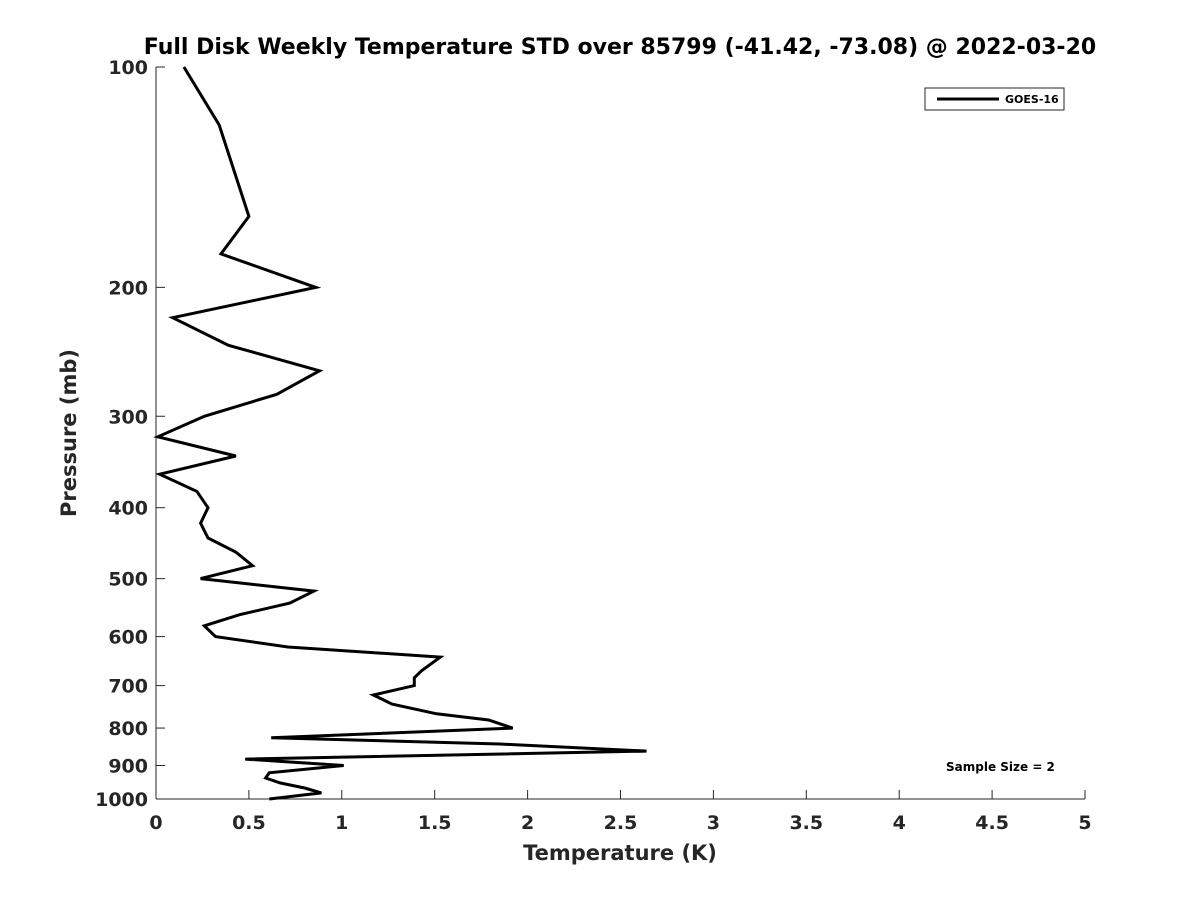 The image size is (1200, 904). I want to click on x-tick-label: 2, so click(527, 823).